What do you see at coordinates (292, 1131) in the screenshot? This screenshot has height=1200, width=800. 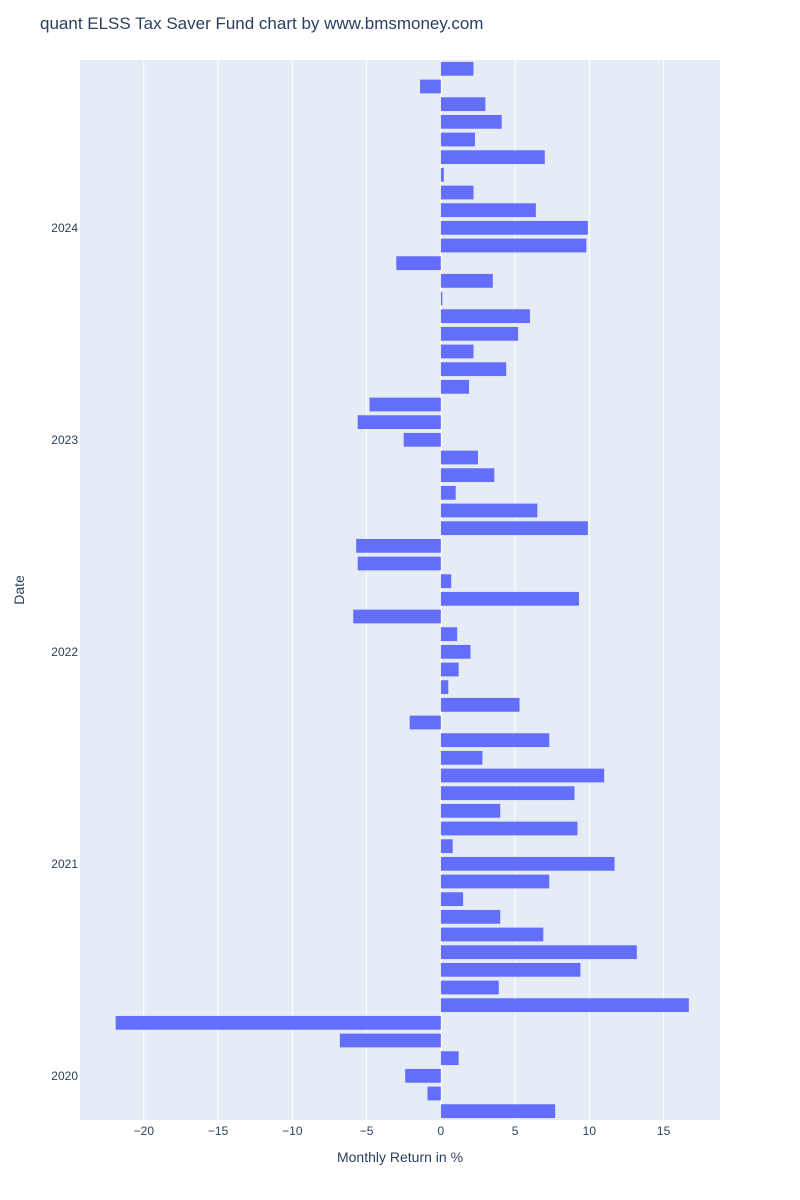 I see `x-tick-label: −10` at bounding box center [292, 1131].